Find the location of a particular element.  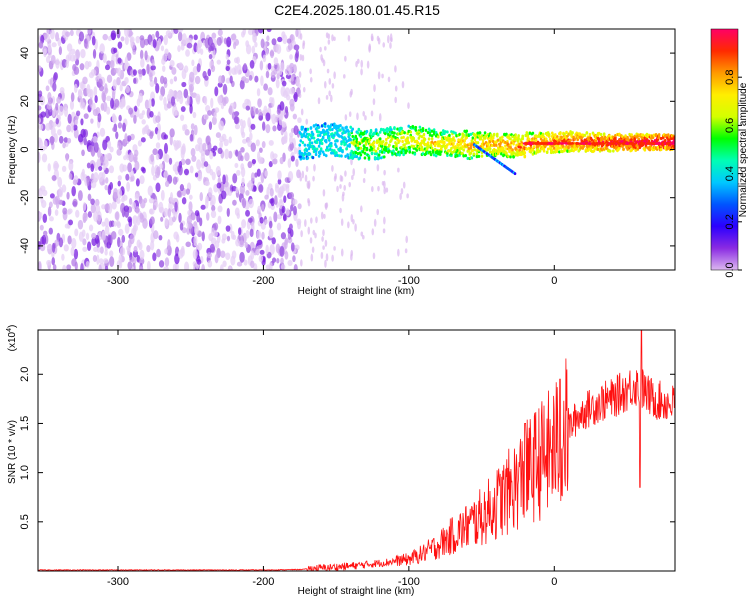

snr-x-tick-label: -300 is located at coordinates (118, 582).